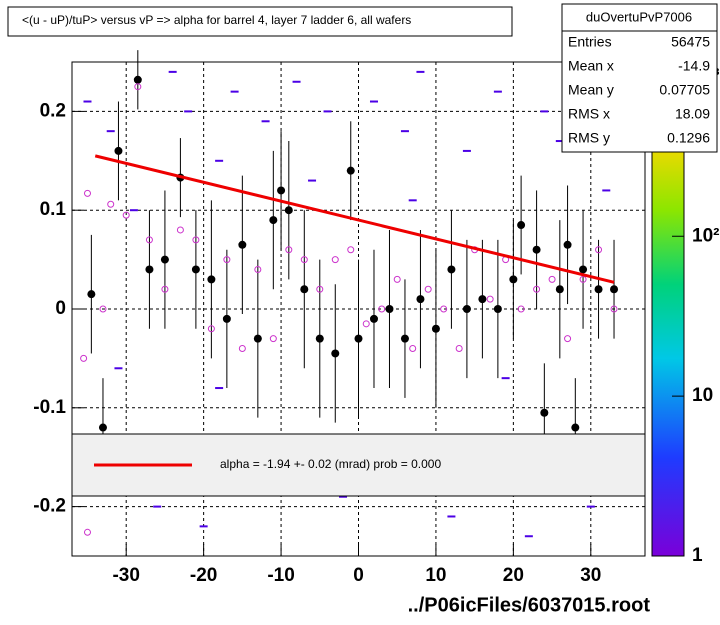  I want to click on stats-title: duOvertuPvP7006, so click(639, 16).